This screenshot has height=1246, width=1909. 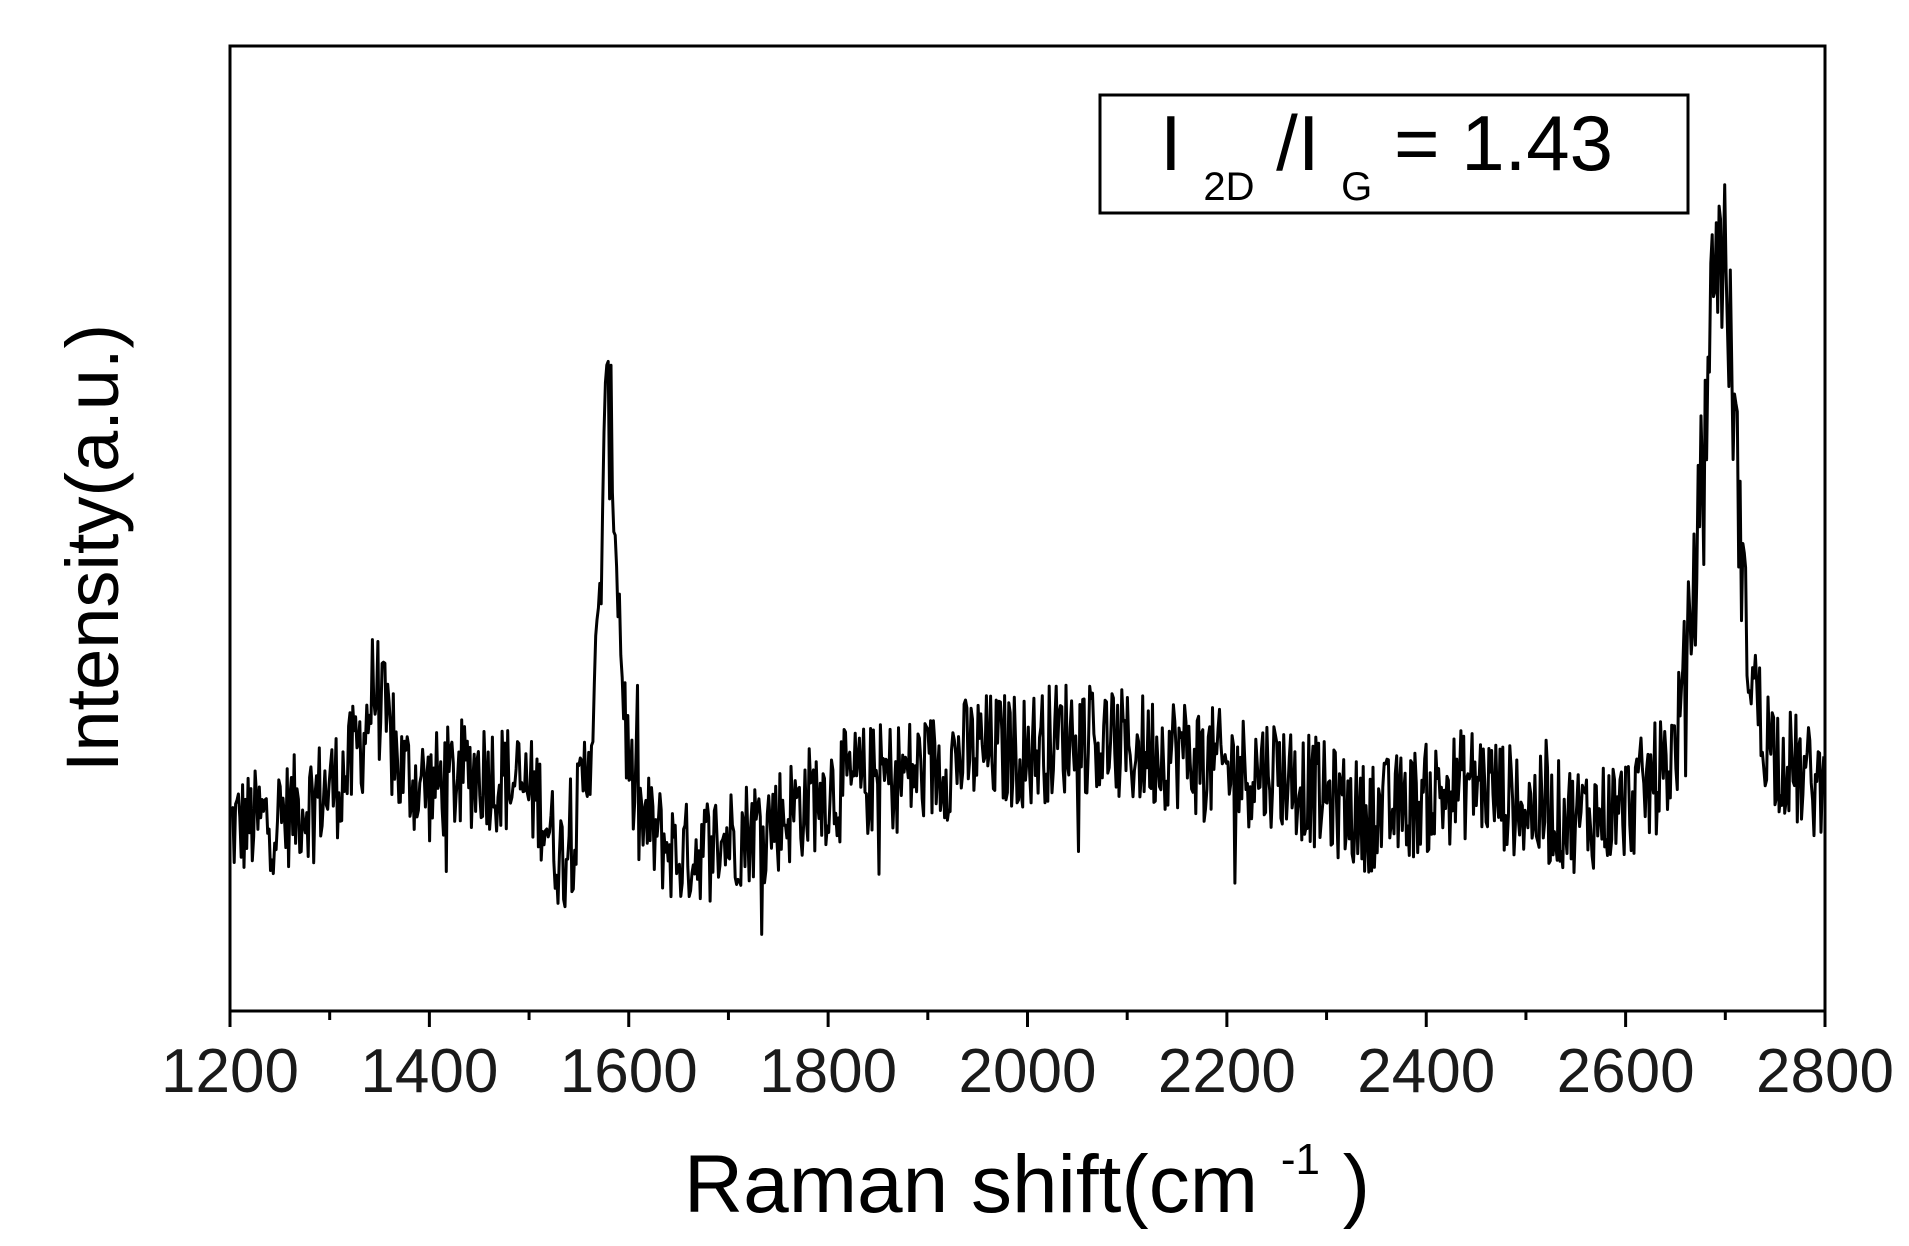 What do you see at coordinates (1386, 158) in the screenshot?
I see `annotation-text: I 2D /I G = 1.43` at bounding box center [1386, 158].